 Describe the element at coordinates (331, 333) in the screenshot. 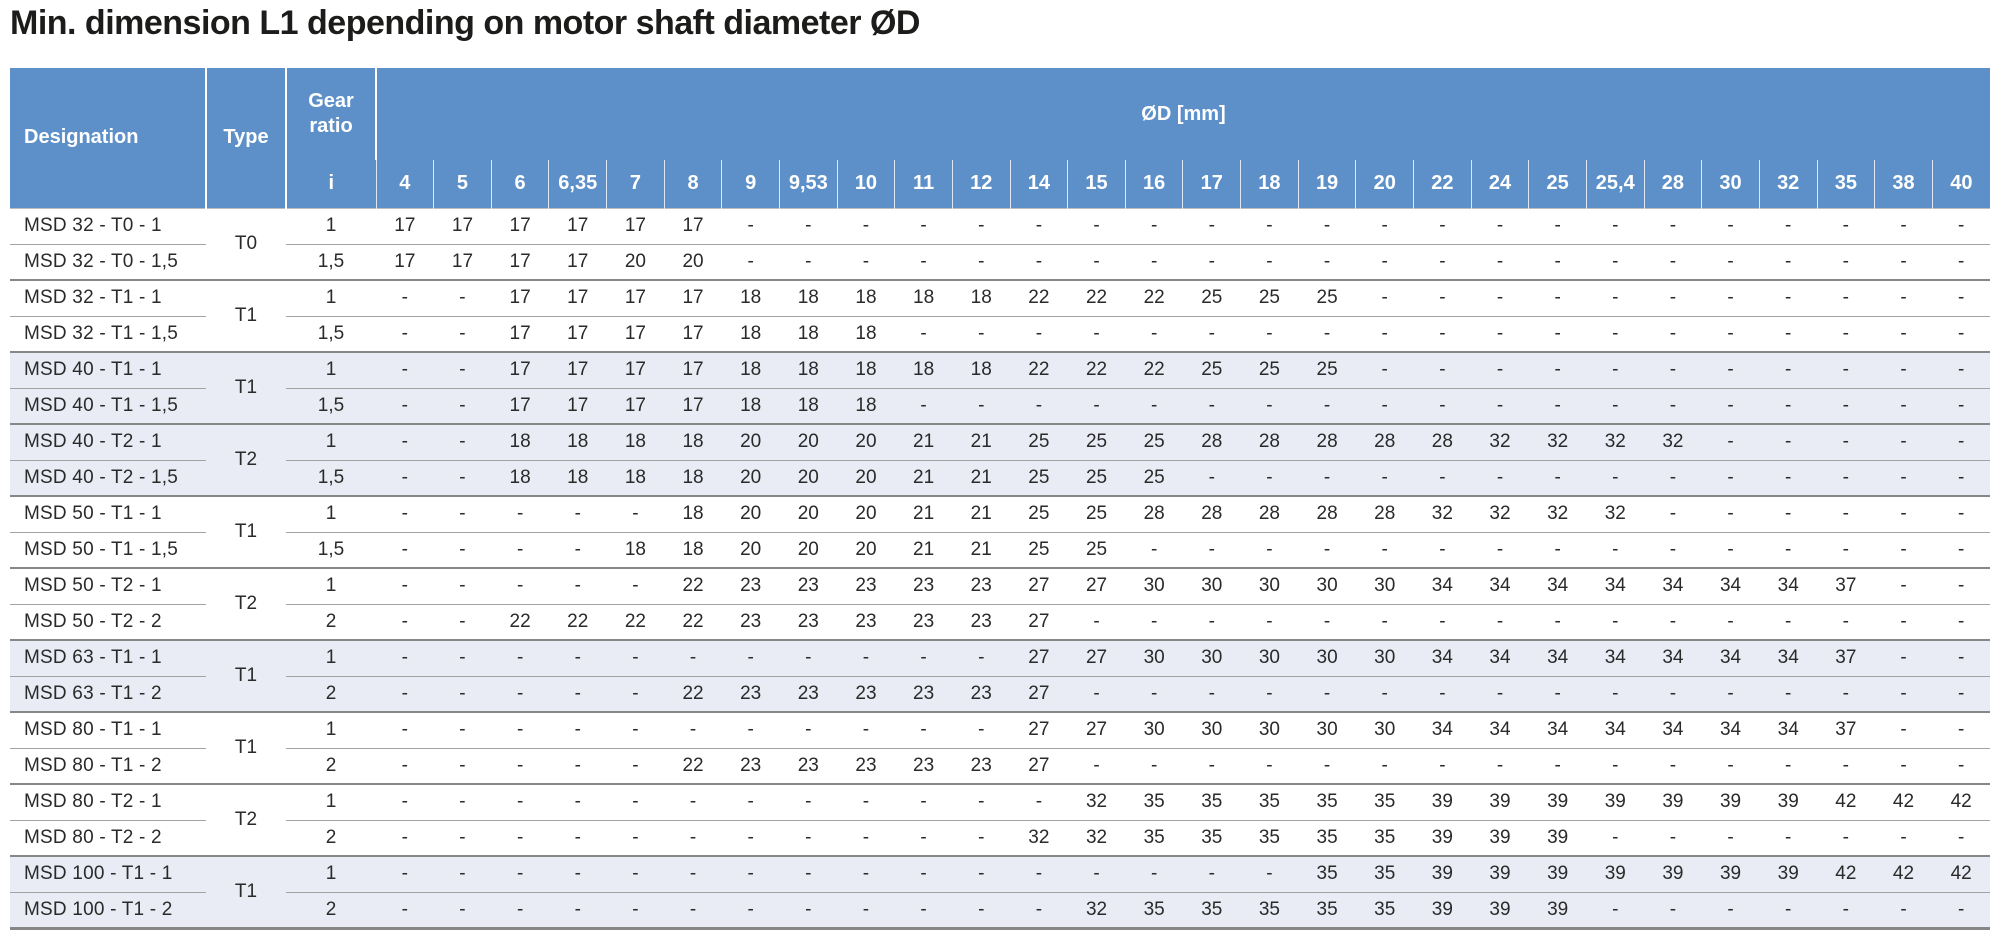

I see `gear-ratio-cell: 1,5` at that location.